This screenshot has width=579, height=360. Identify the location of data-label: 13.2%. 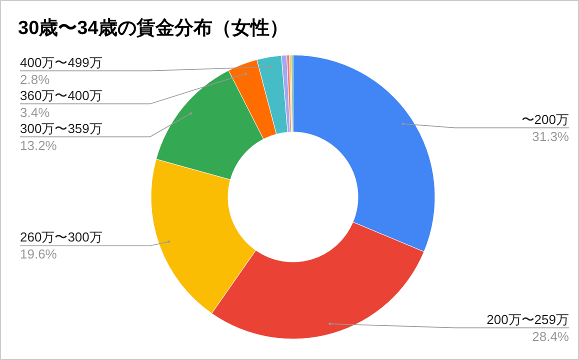
(39, 145).